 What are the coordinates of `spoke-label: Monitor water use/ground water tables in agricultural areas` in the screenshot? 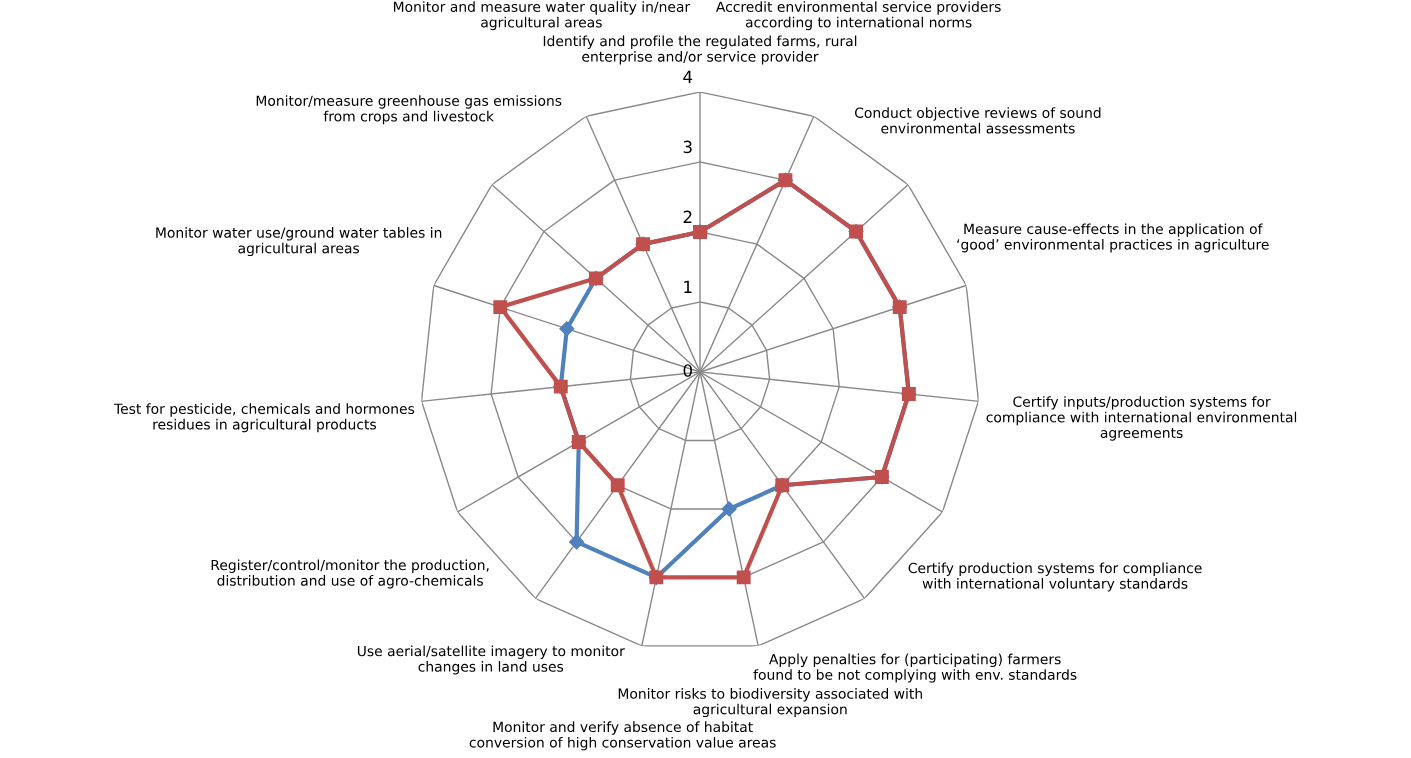 It's located at (299, 242).